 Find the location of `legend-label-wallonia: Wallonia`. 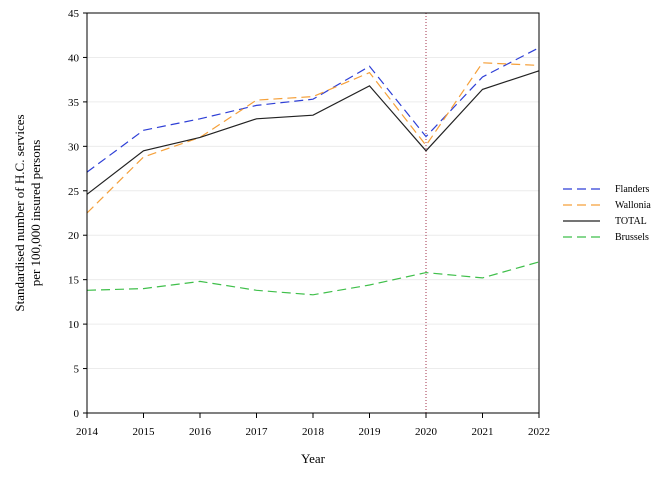

legend-label-wallonia: Wallonia is located at coordinates (633, 205).